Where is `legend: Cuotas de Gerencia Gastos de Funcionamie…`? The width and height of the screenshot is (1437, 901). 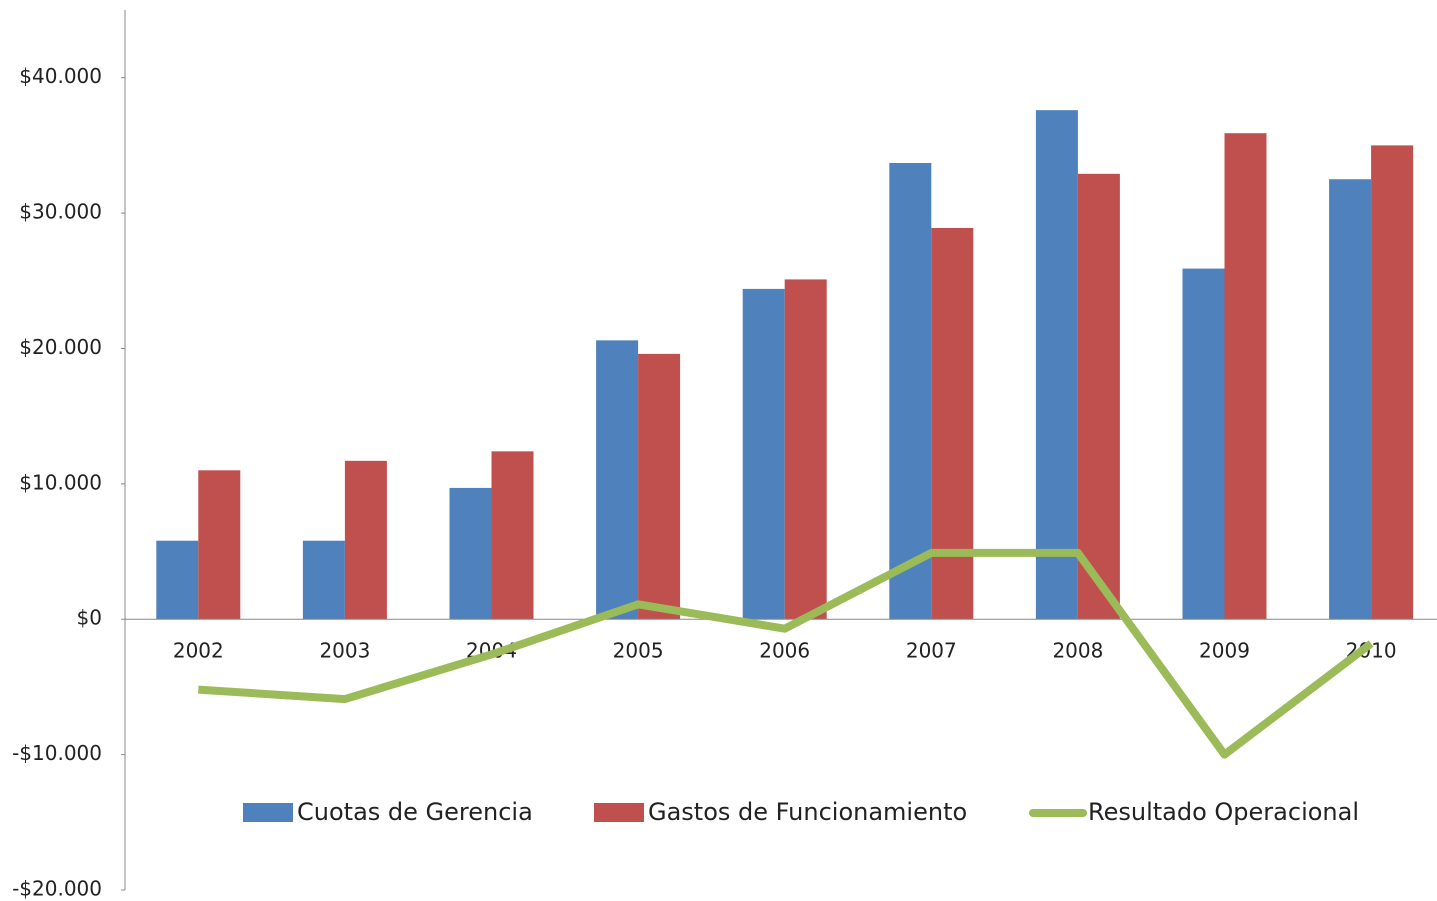 legend: Cuotas de Gerencia Gastos de Funcionamie… is located at coordinates (801, 812).